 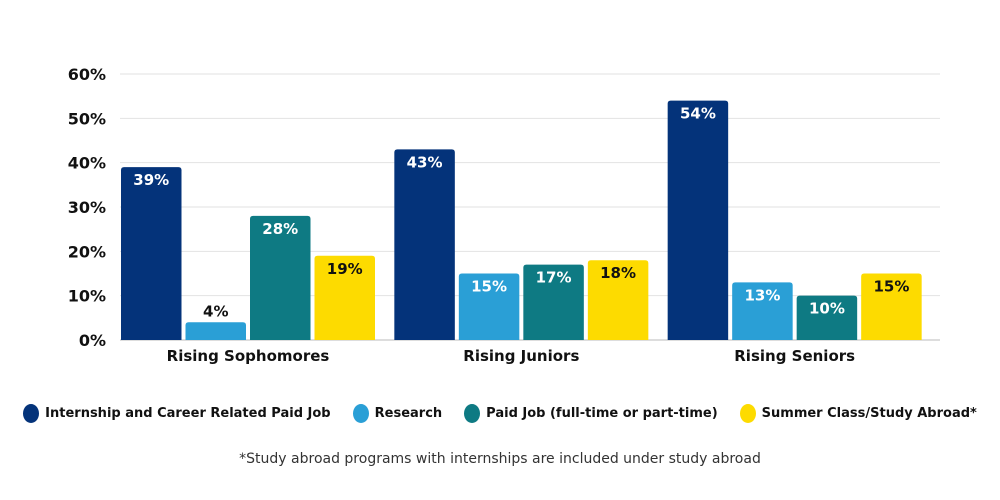 I want to click on x-tick-label: Rising Seniors, so click(x=794, y=356).